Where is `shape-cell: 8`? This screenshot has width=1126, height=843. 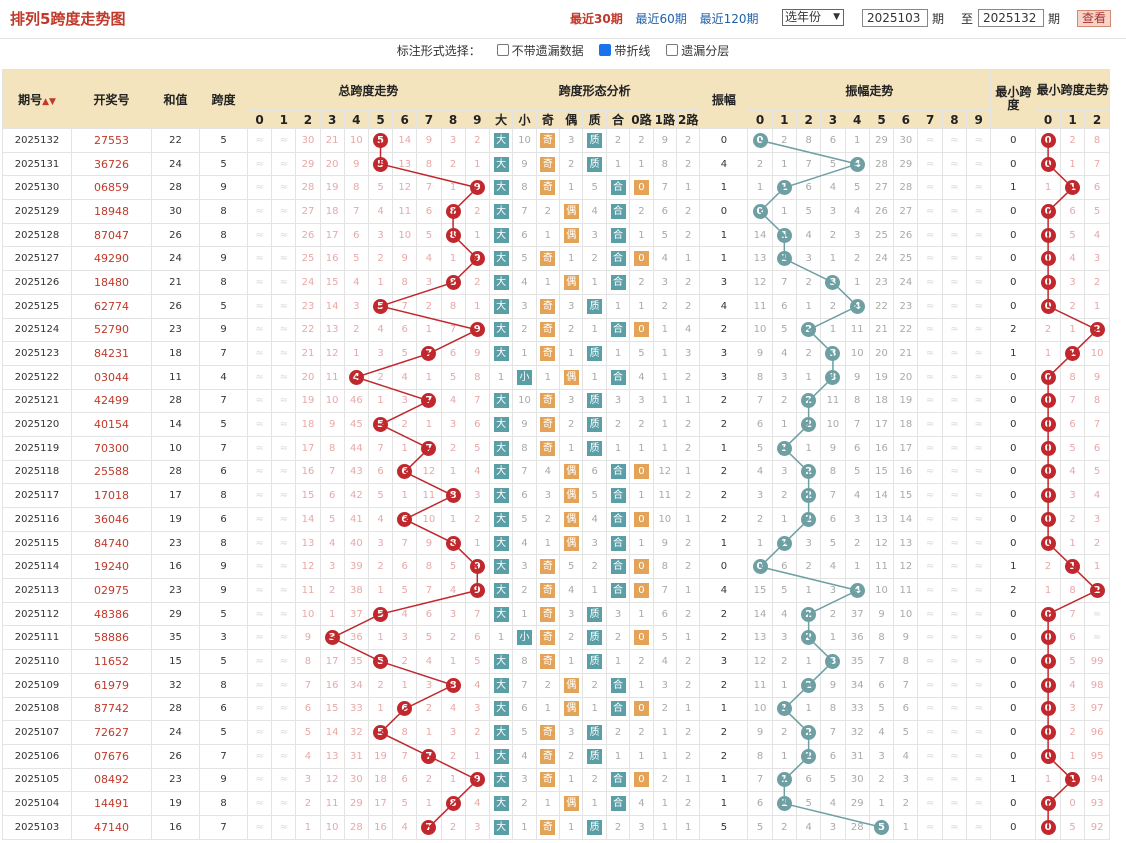
shape-cell: 8 is located at coordinates (665, 567).